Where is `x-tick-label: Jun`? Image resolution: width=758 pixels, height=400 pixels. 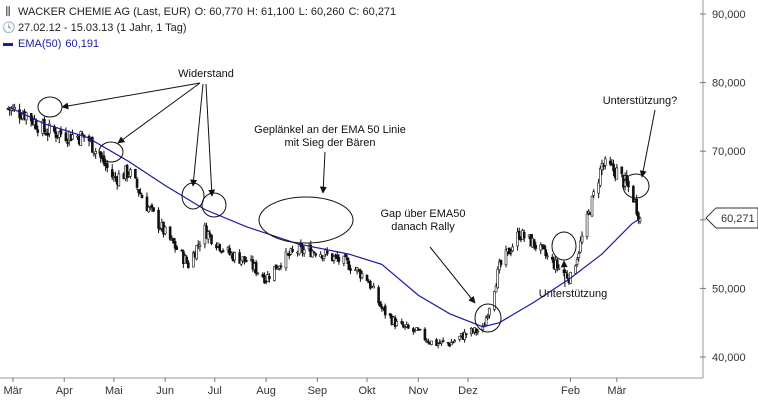 x-tick-label: Jun is located at coordinates (165, 391).